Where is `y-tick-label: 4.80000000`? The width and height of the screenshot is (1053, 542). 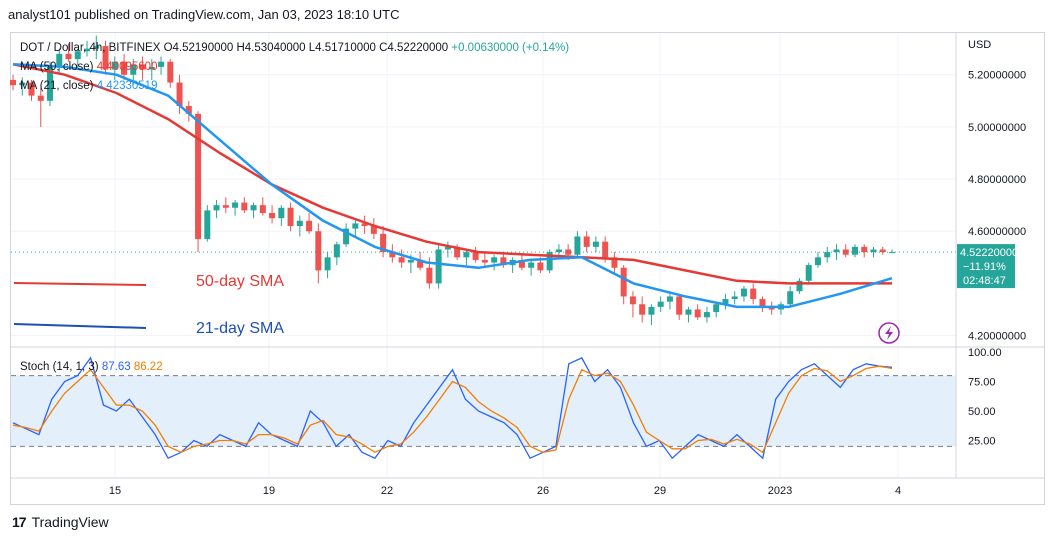
y-tick-label: 4.80000000 is located at coordinates (997, 180).